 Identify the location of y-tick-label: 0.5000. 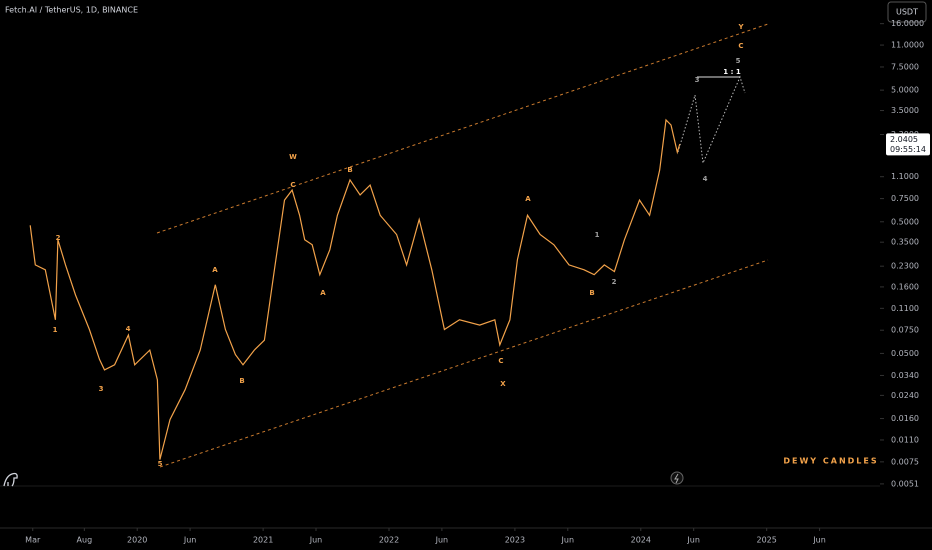
(905, 221).